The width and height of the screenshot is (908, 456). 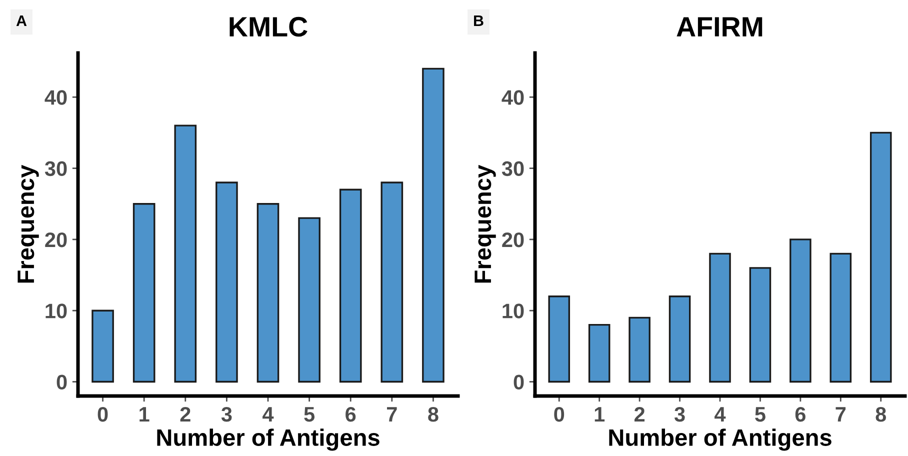 I want to click on text: A, so click(x=21, y=20).